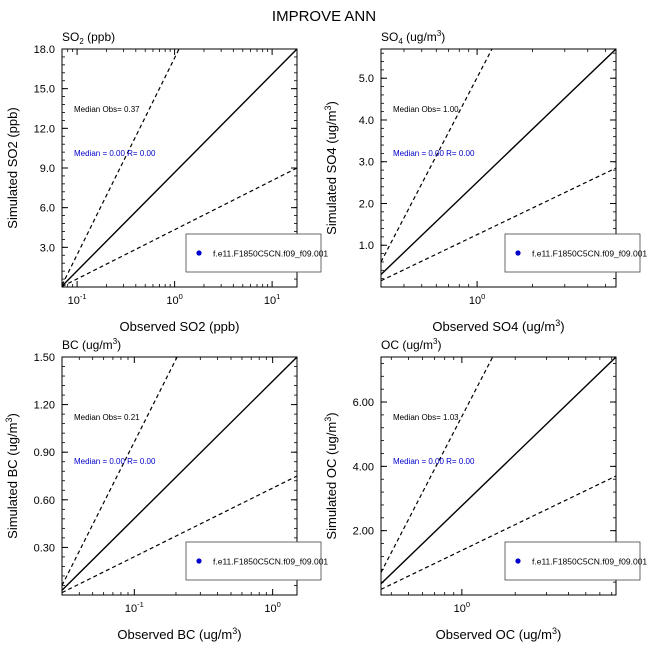 This screenshot has height=648, width=648. Describe the element at coordinates (180, 326) in the screenshot. I see `x-axis-label: Observed SO2 (ppb)` at that location.